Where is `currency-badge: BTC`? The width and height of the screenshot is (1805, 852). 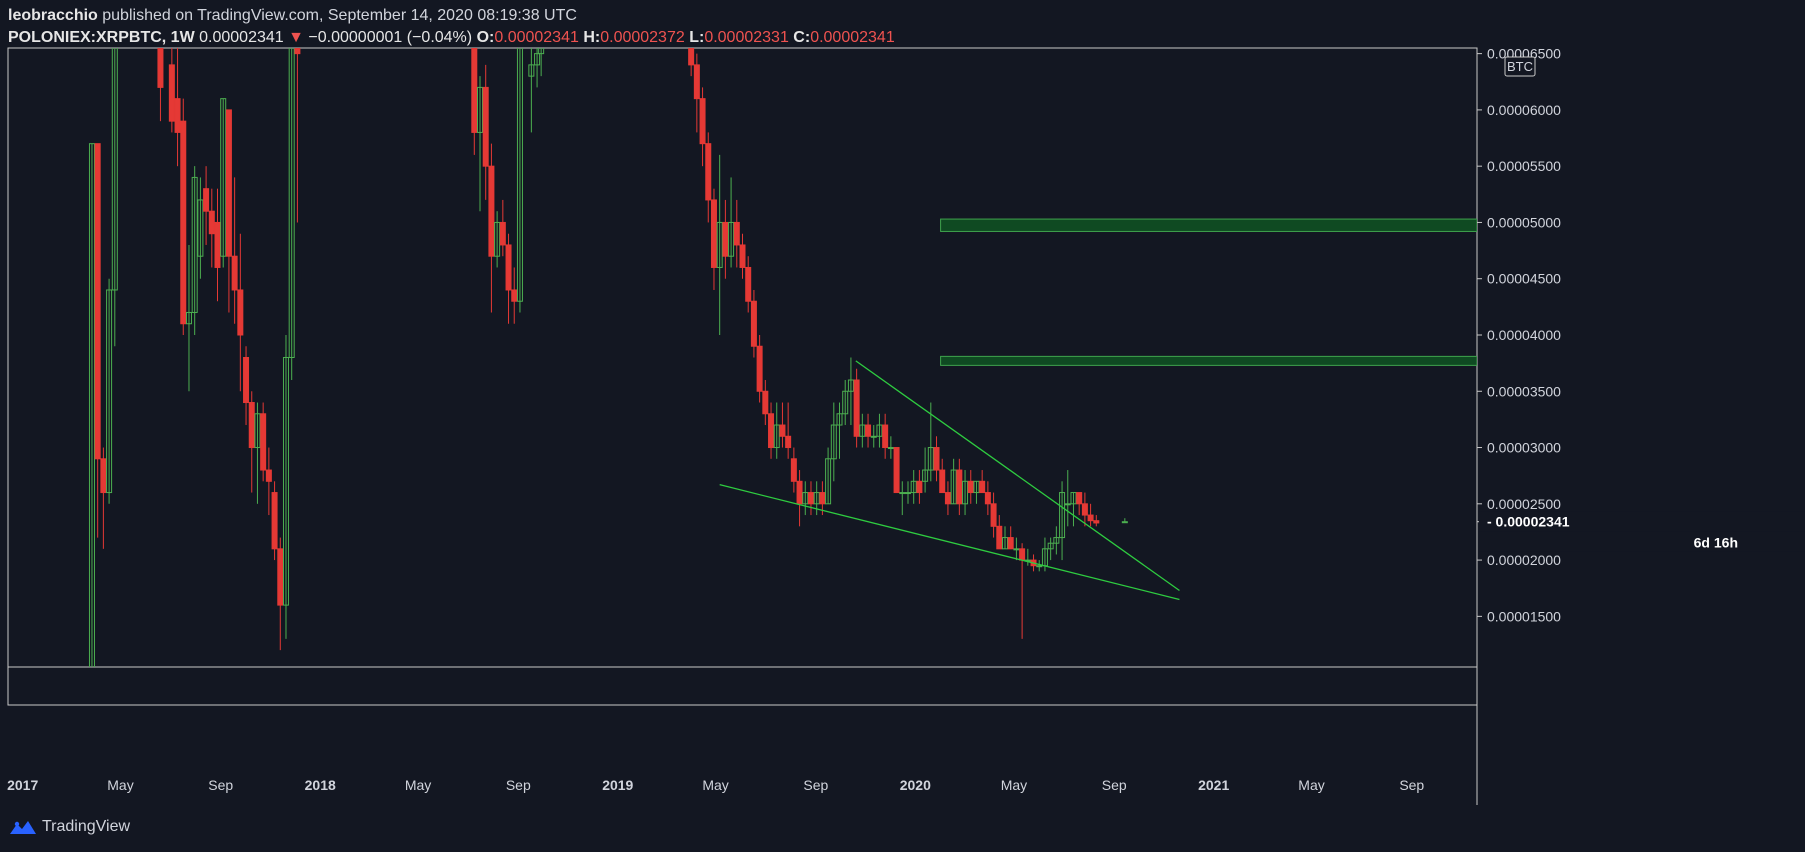 currency-badge: BTC is located at coordinates (1520, 66).